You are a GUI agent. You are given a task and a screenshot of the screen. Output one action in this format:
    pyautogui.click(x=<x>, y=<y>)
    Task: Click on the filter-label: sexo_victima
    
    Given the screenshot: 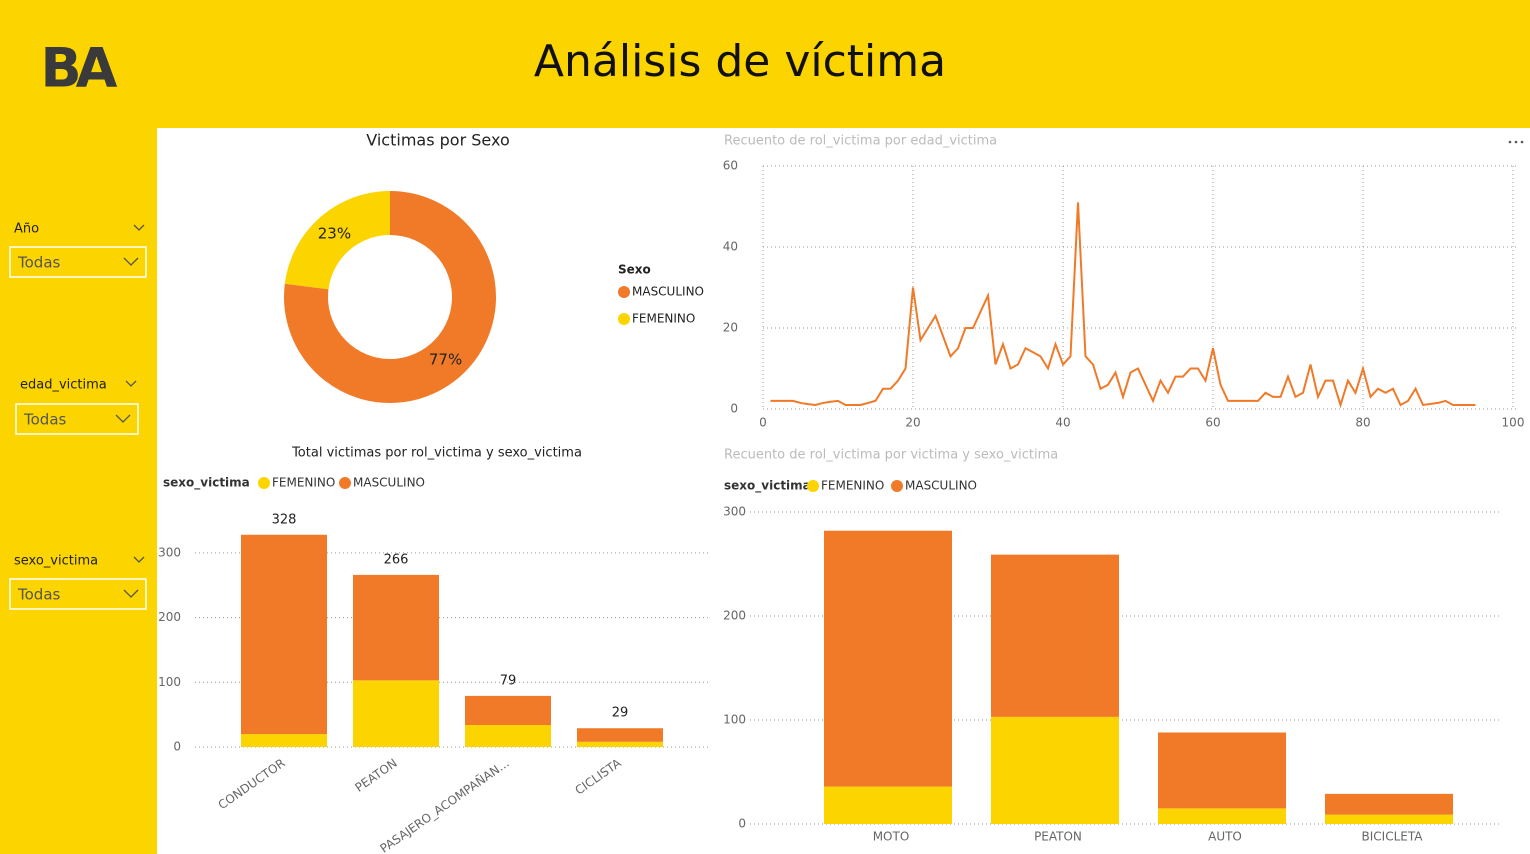 What is the action you would take?
    pyautogui.click(x=56, y=561)
    